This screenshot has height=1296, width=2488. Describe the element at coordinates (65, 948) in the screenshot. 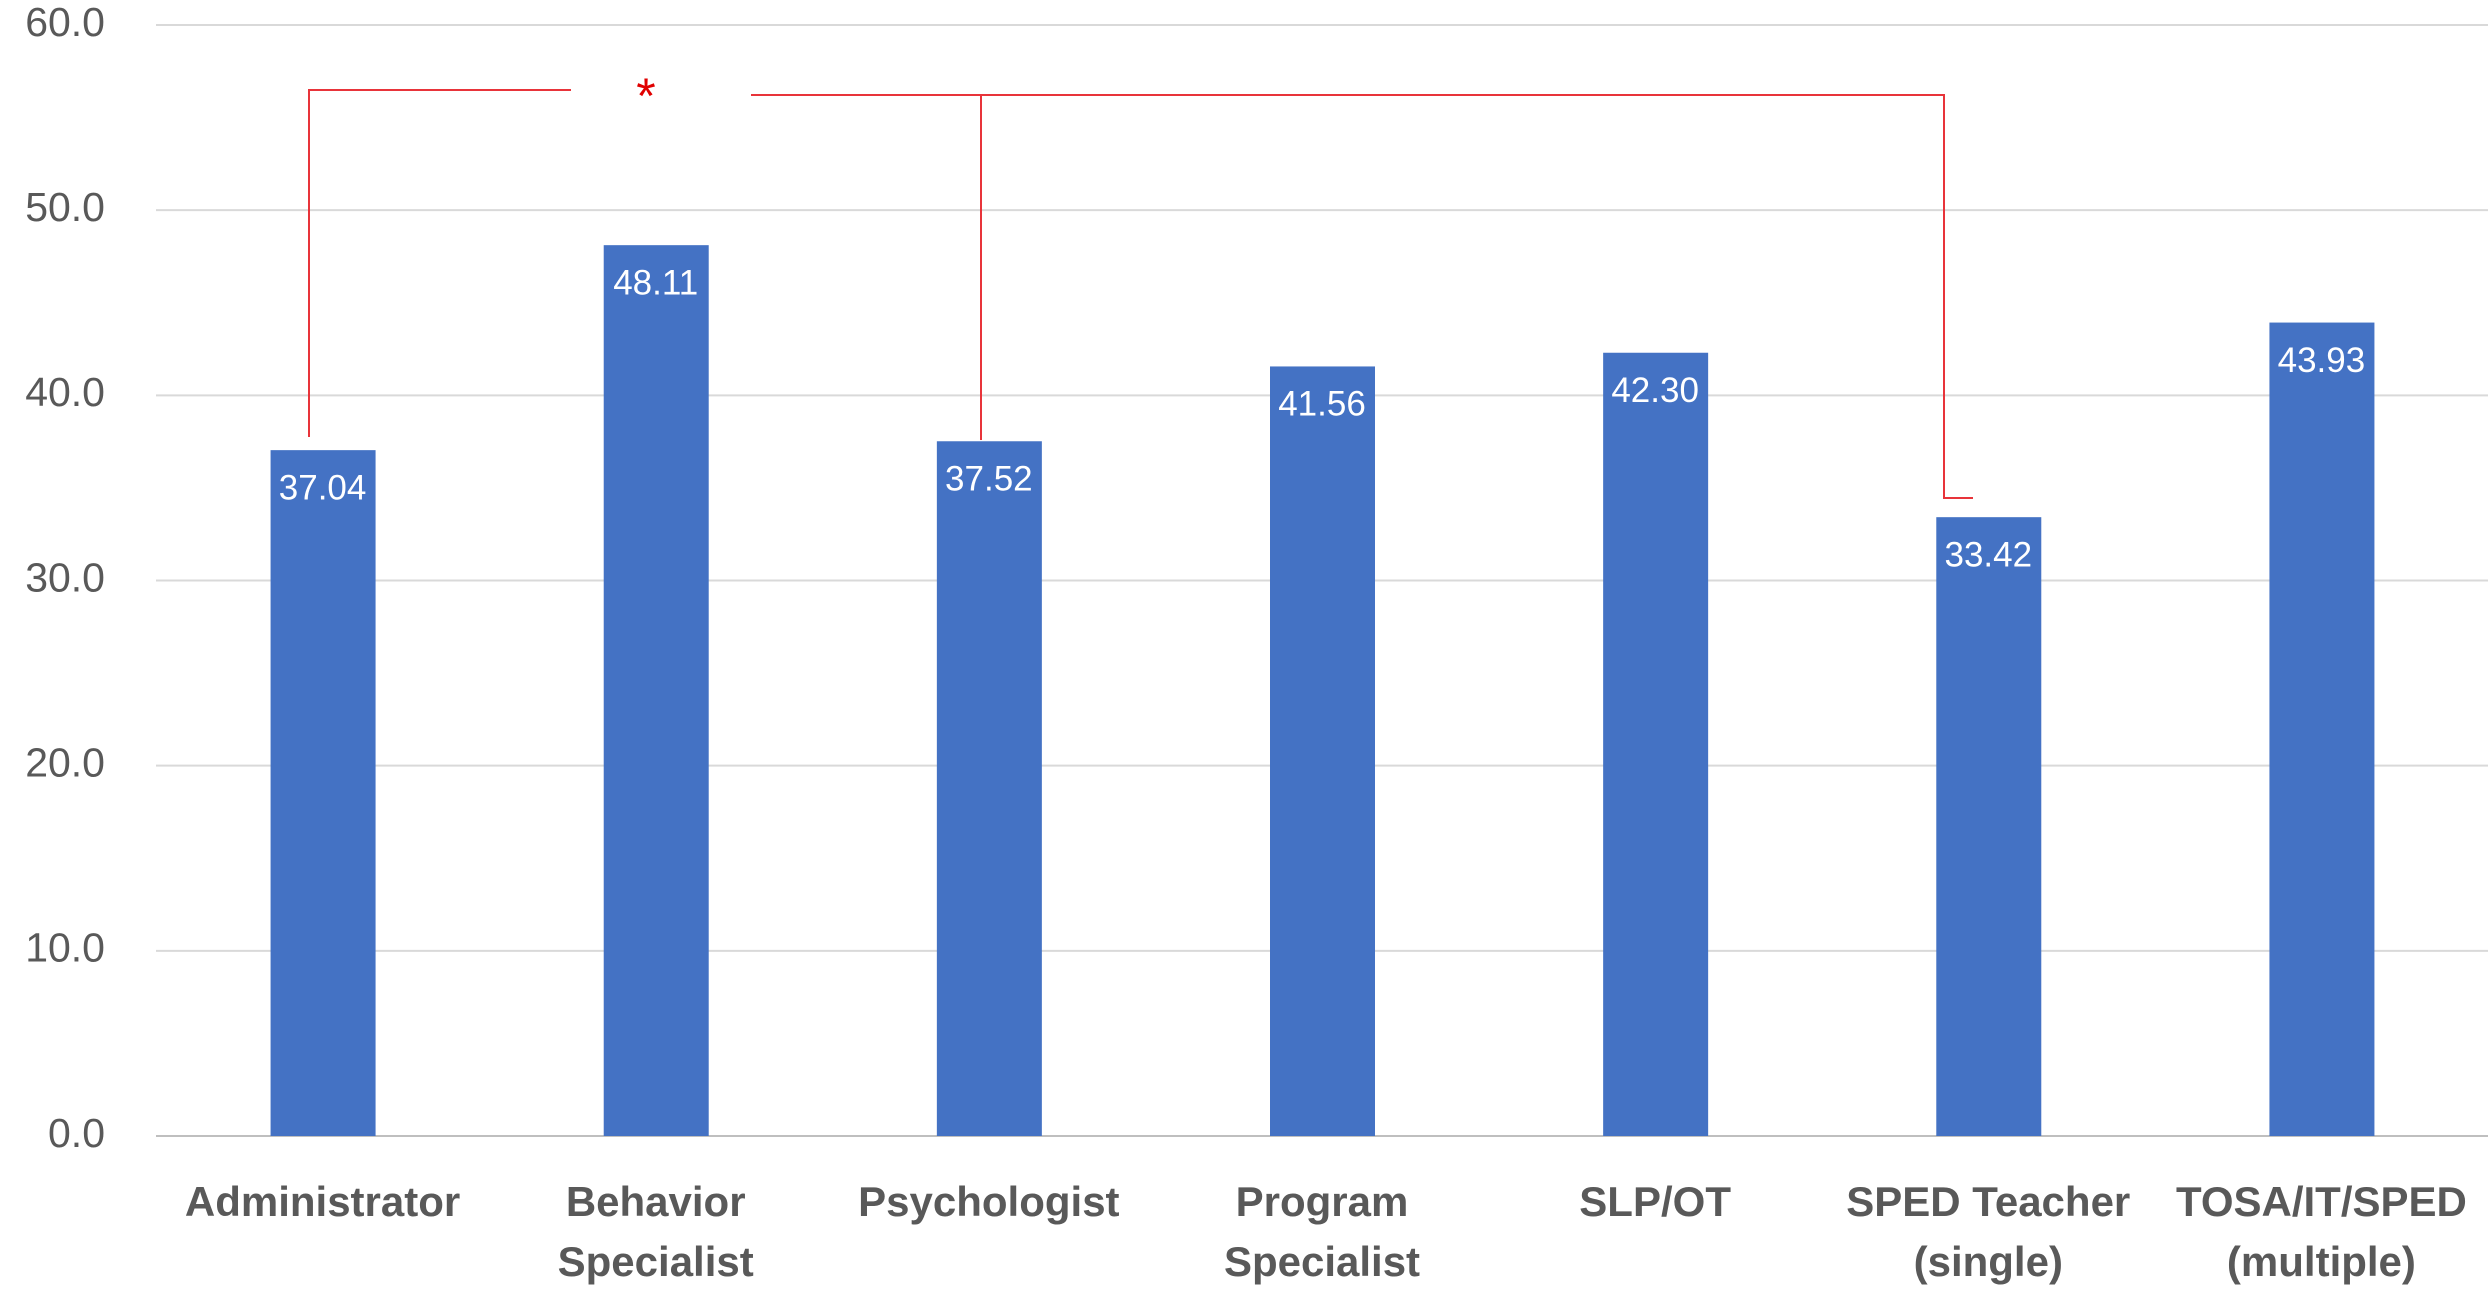

I see `y-tick-label: 10.0` at that location.